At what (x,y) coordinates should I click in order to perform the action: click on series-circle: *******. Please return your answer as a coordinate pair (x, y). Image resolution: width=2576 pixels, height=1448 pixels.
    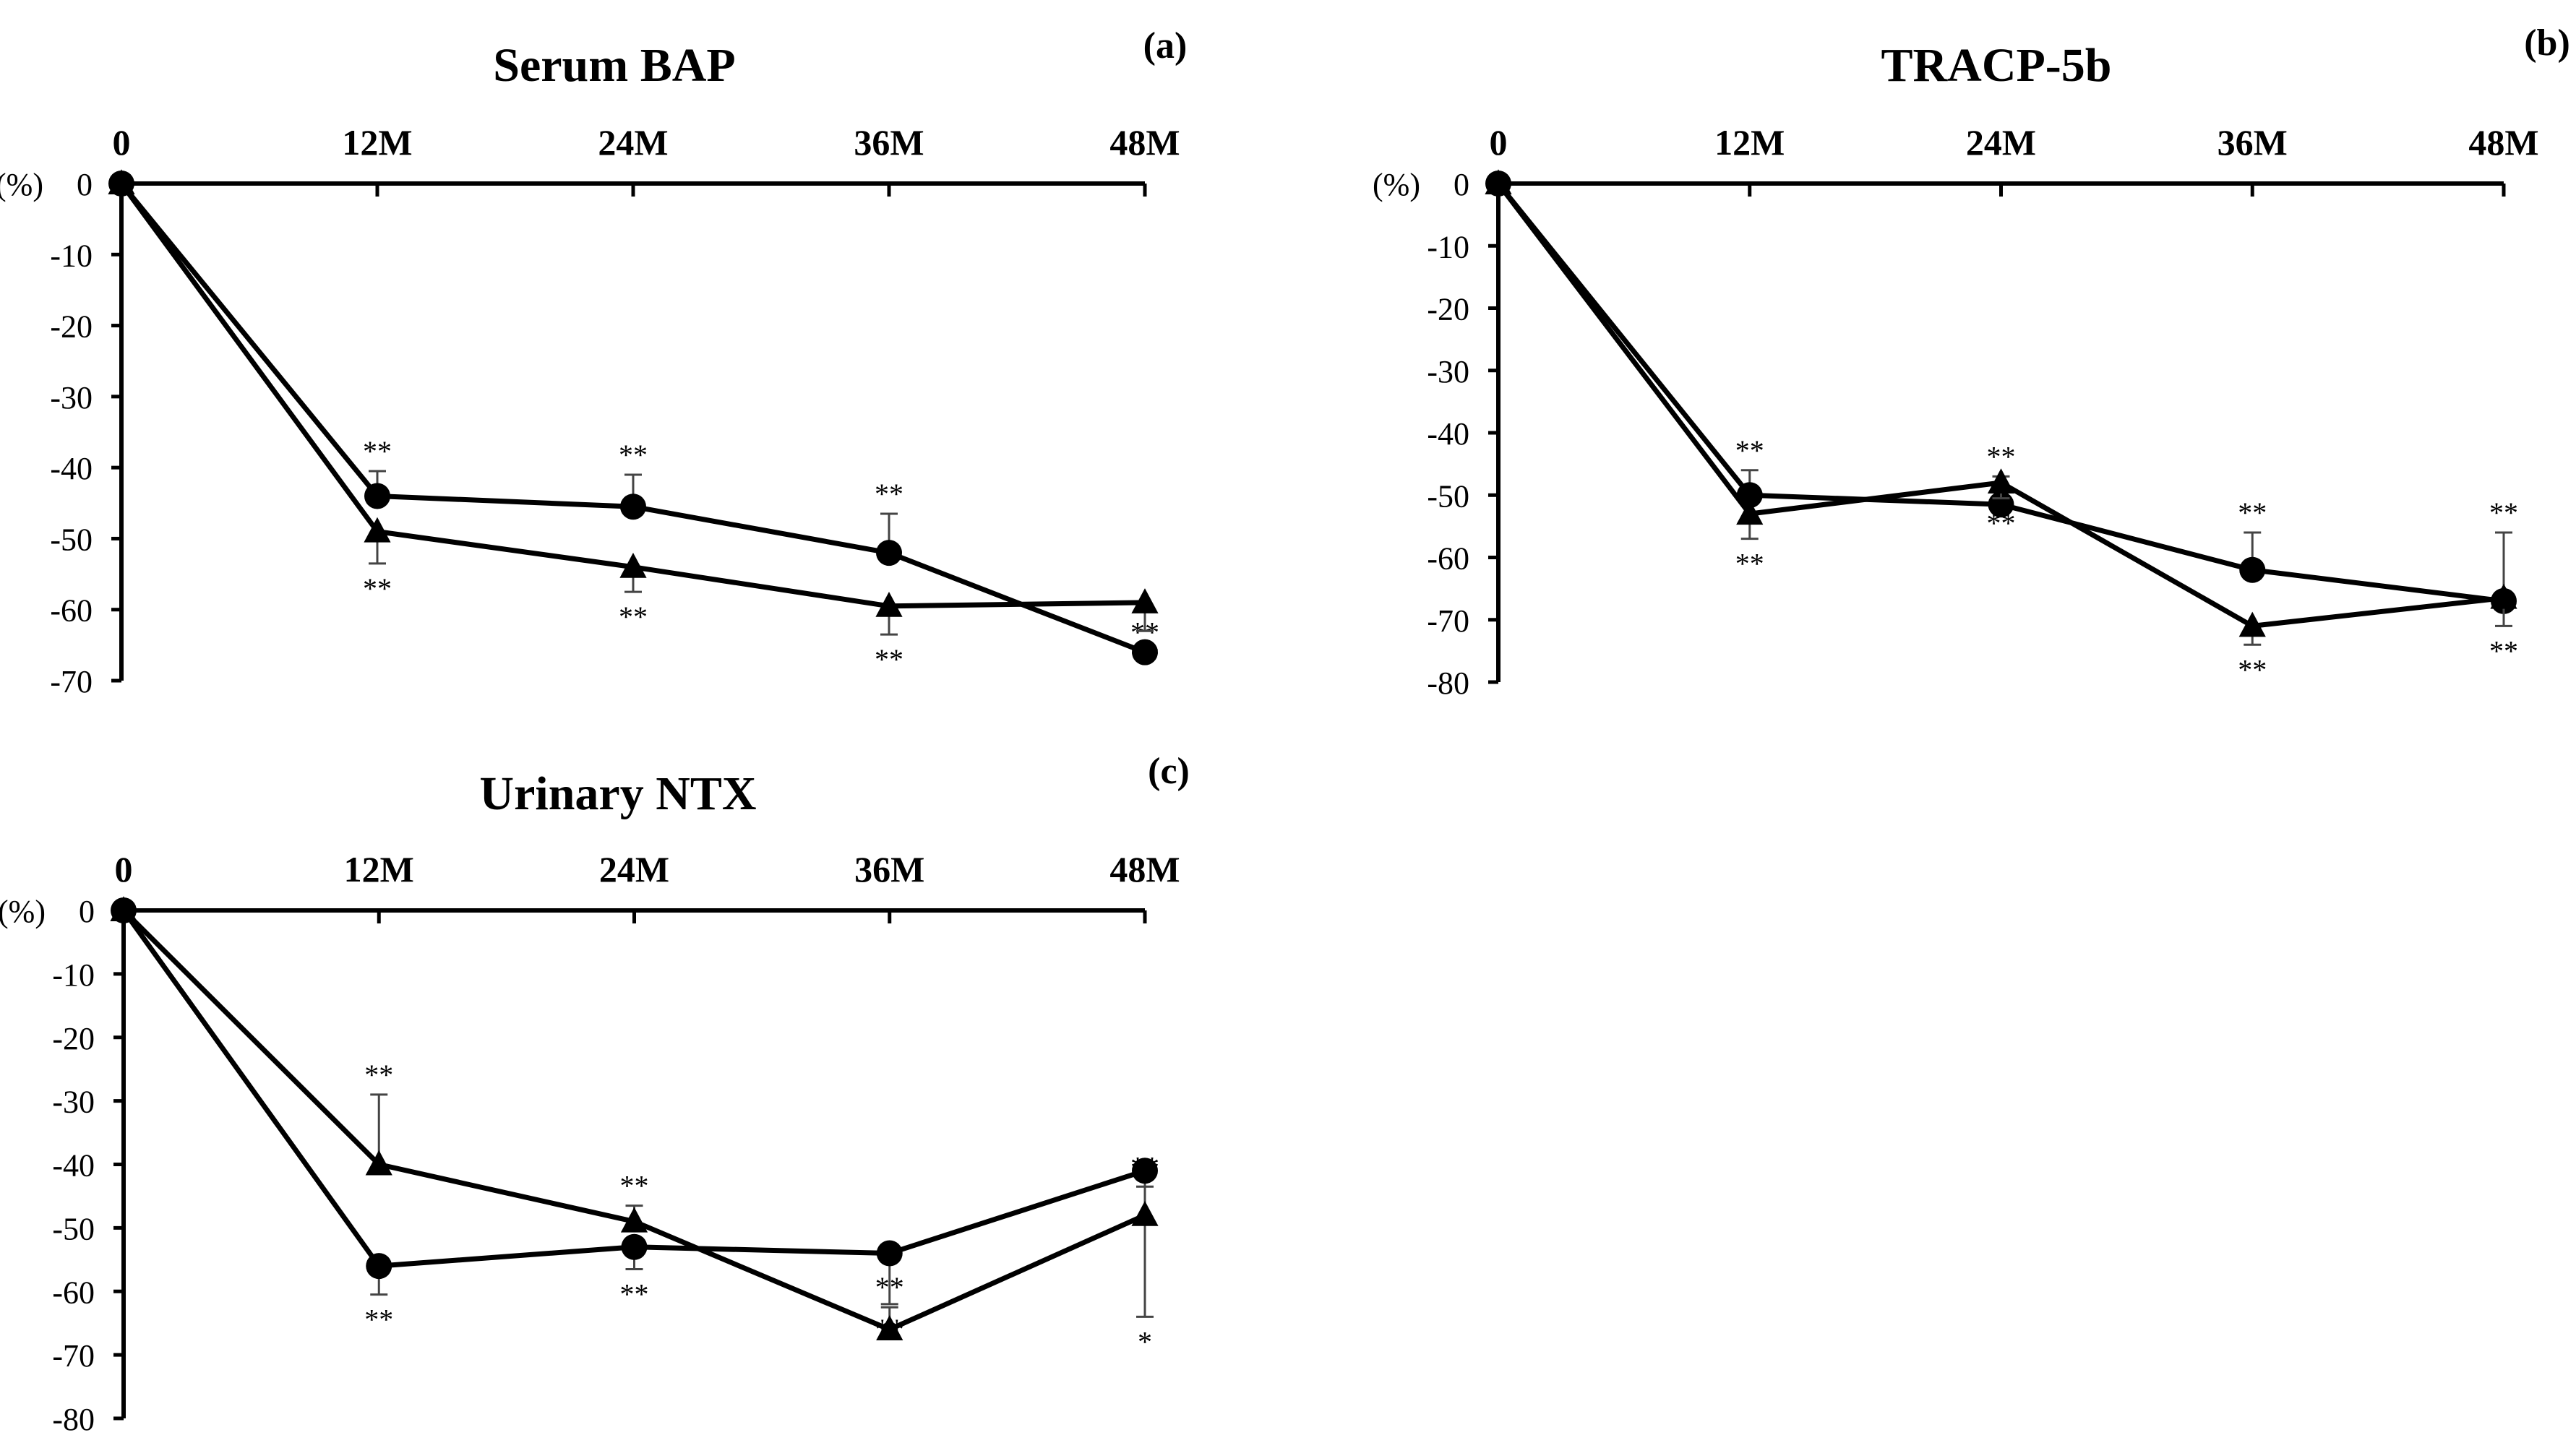
    Looking at the image, I should click on (634, 1127).